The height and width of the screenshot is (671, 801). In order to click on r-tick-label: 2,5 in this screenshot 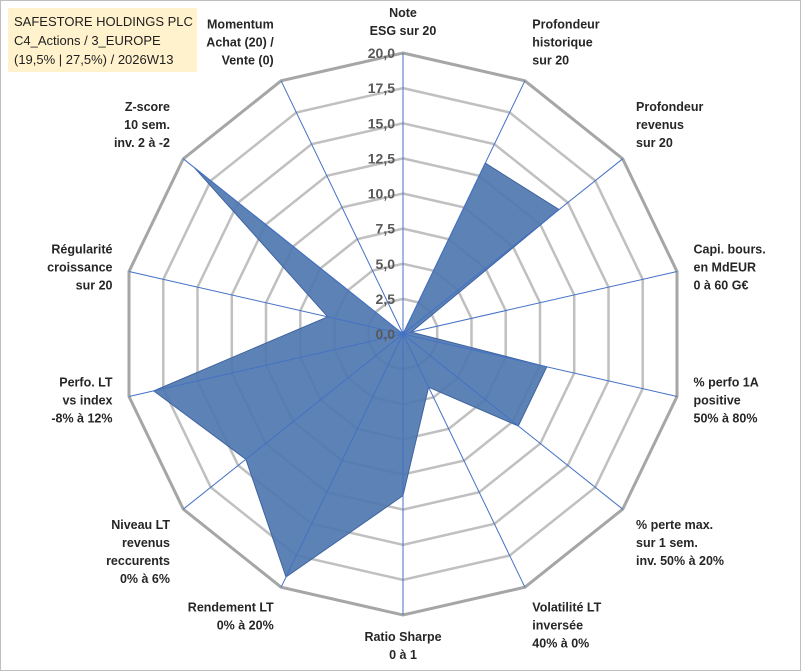, I will do `click(386, 299)`.